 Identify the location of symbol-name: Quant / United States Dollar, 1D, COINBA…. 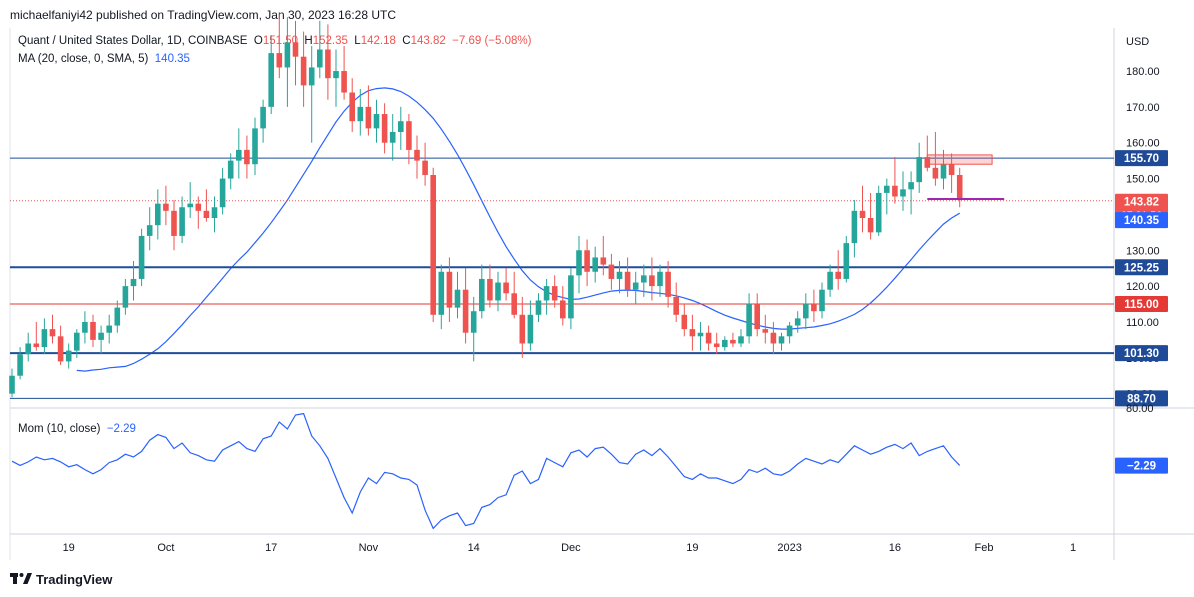
(133, 41).